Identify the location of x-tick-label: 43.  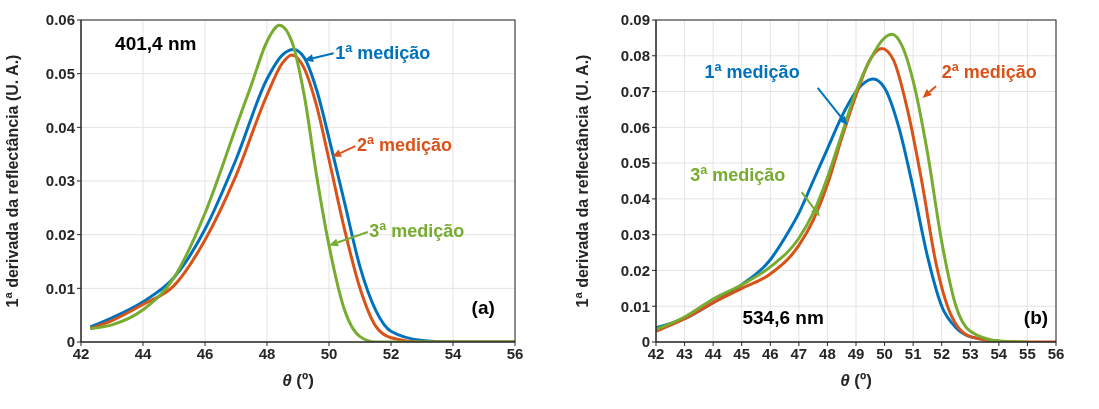
(684, 353).